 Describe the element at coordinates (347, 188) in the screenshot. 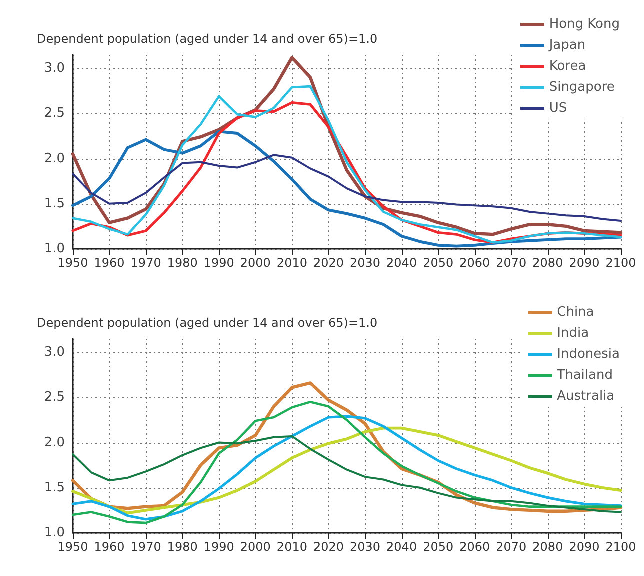

I see `line-series` at that location.